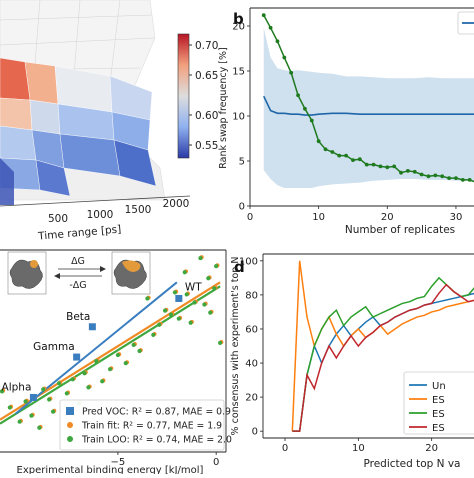 The height and width of the screenshot is (478, 474). Describe the element at coordinates (79, 273) in the screenshot. I see `inset-structures: ΔG -ΔG` at that location.